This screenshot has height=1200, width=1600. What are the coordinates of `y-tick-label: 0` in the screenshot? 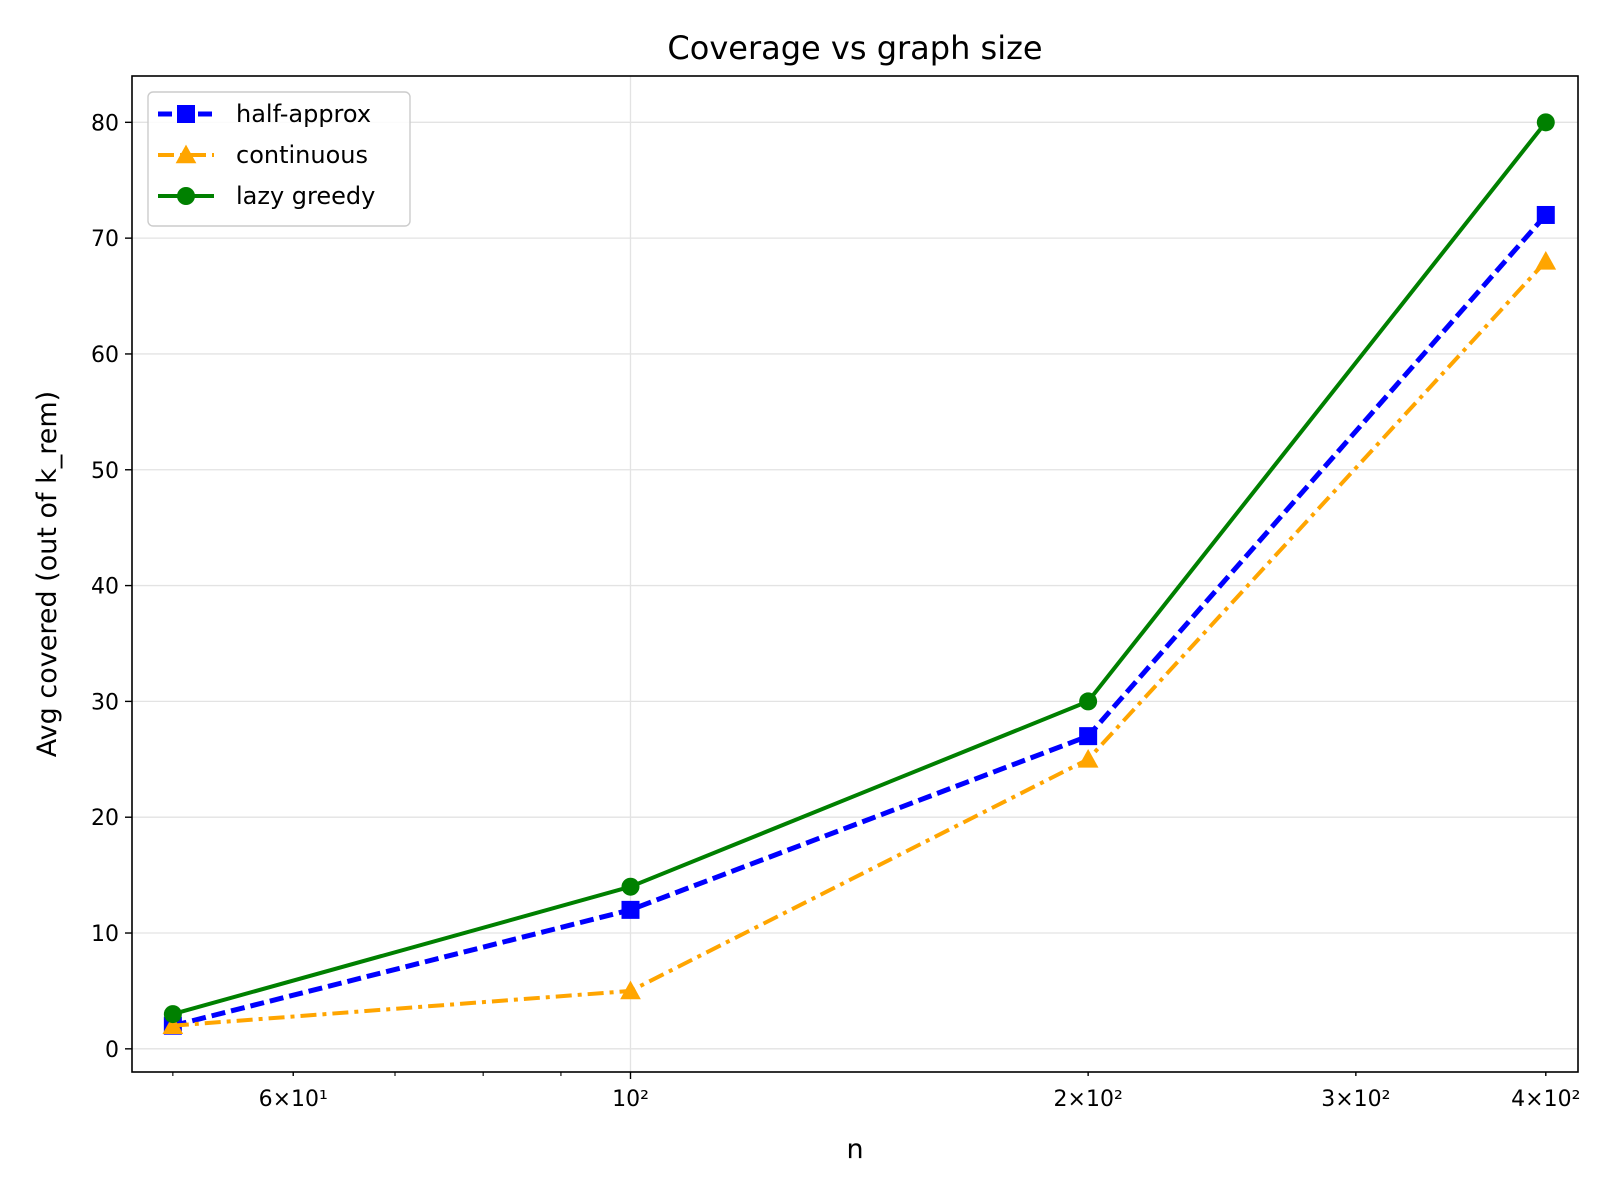 It's located at (112, 1050).